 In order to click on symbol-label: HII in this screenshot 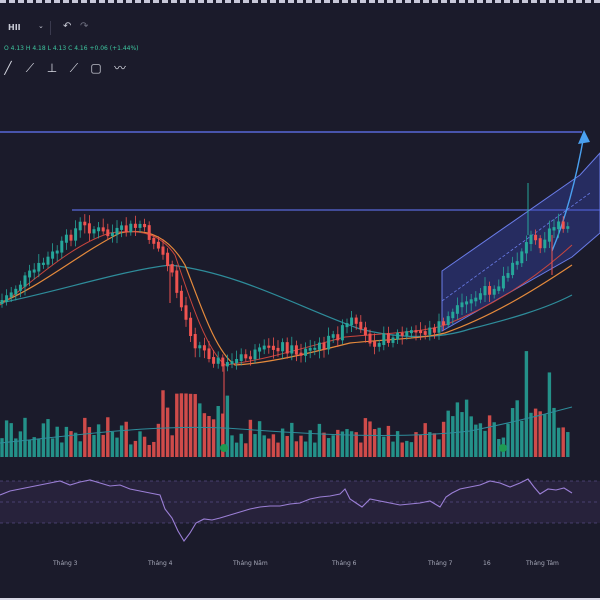, I will do `click(14, 27)`.